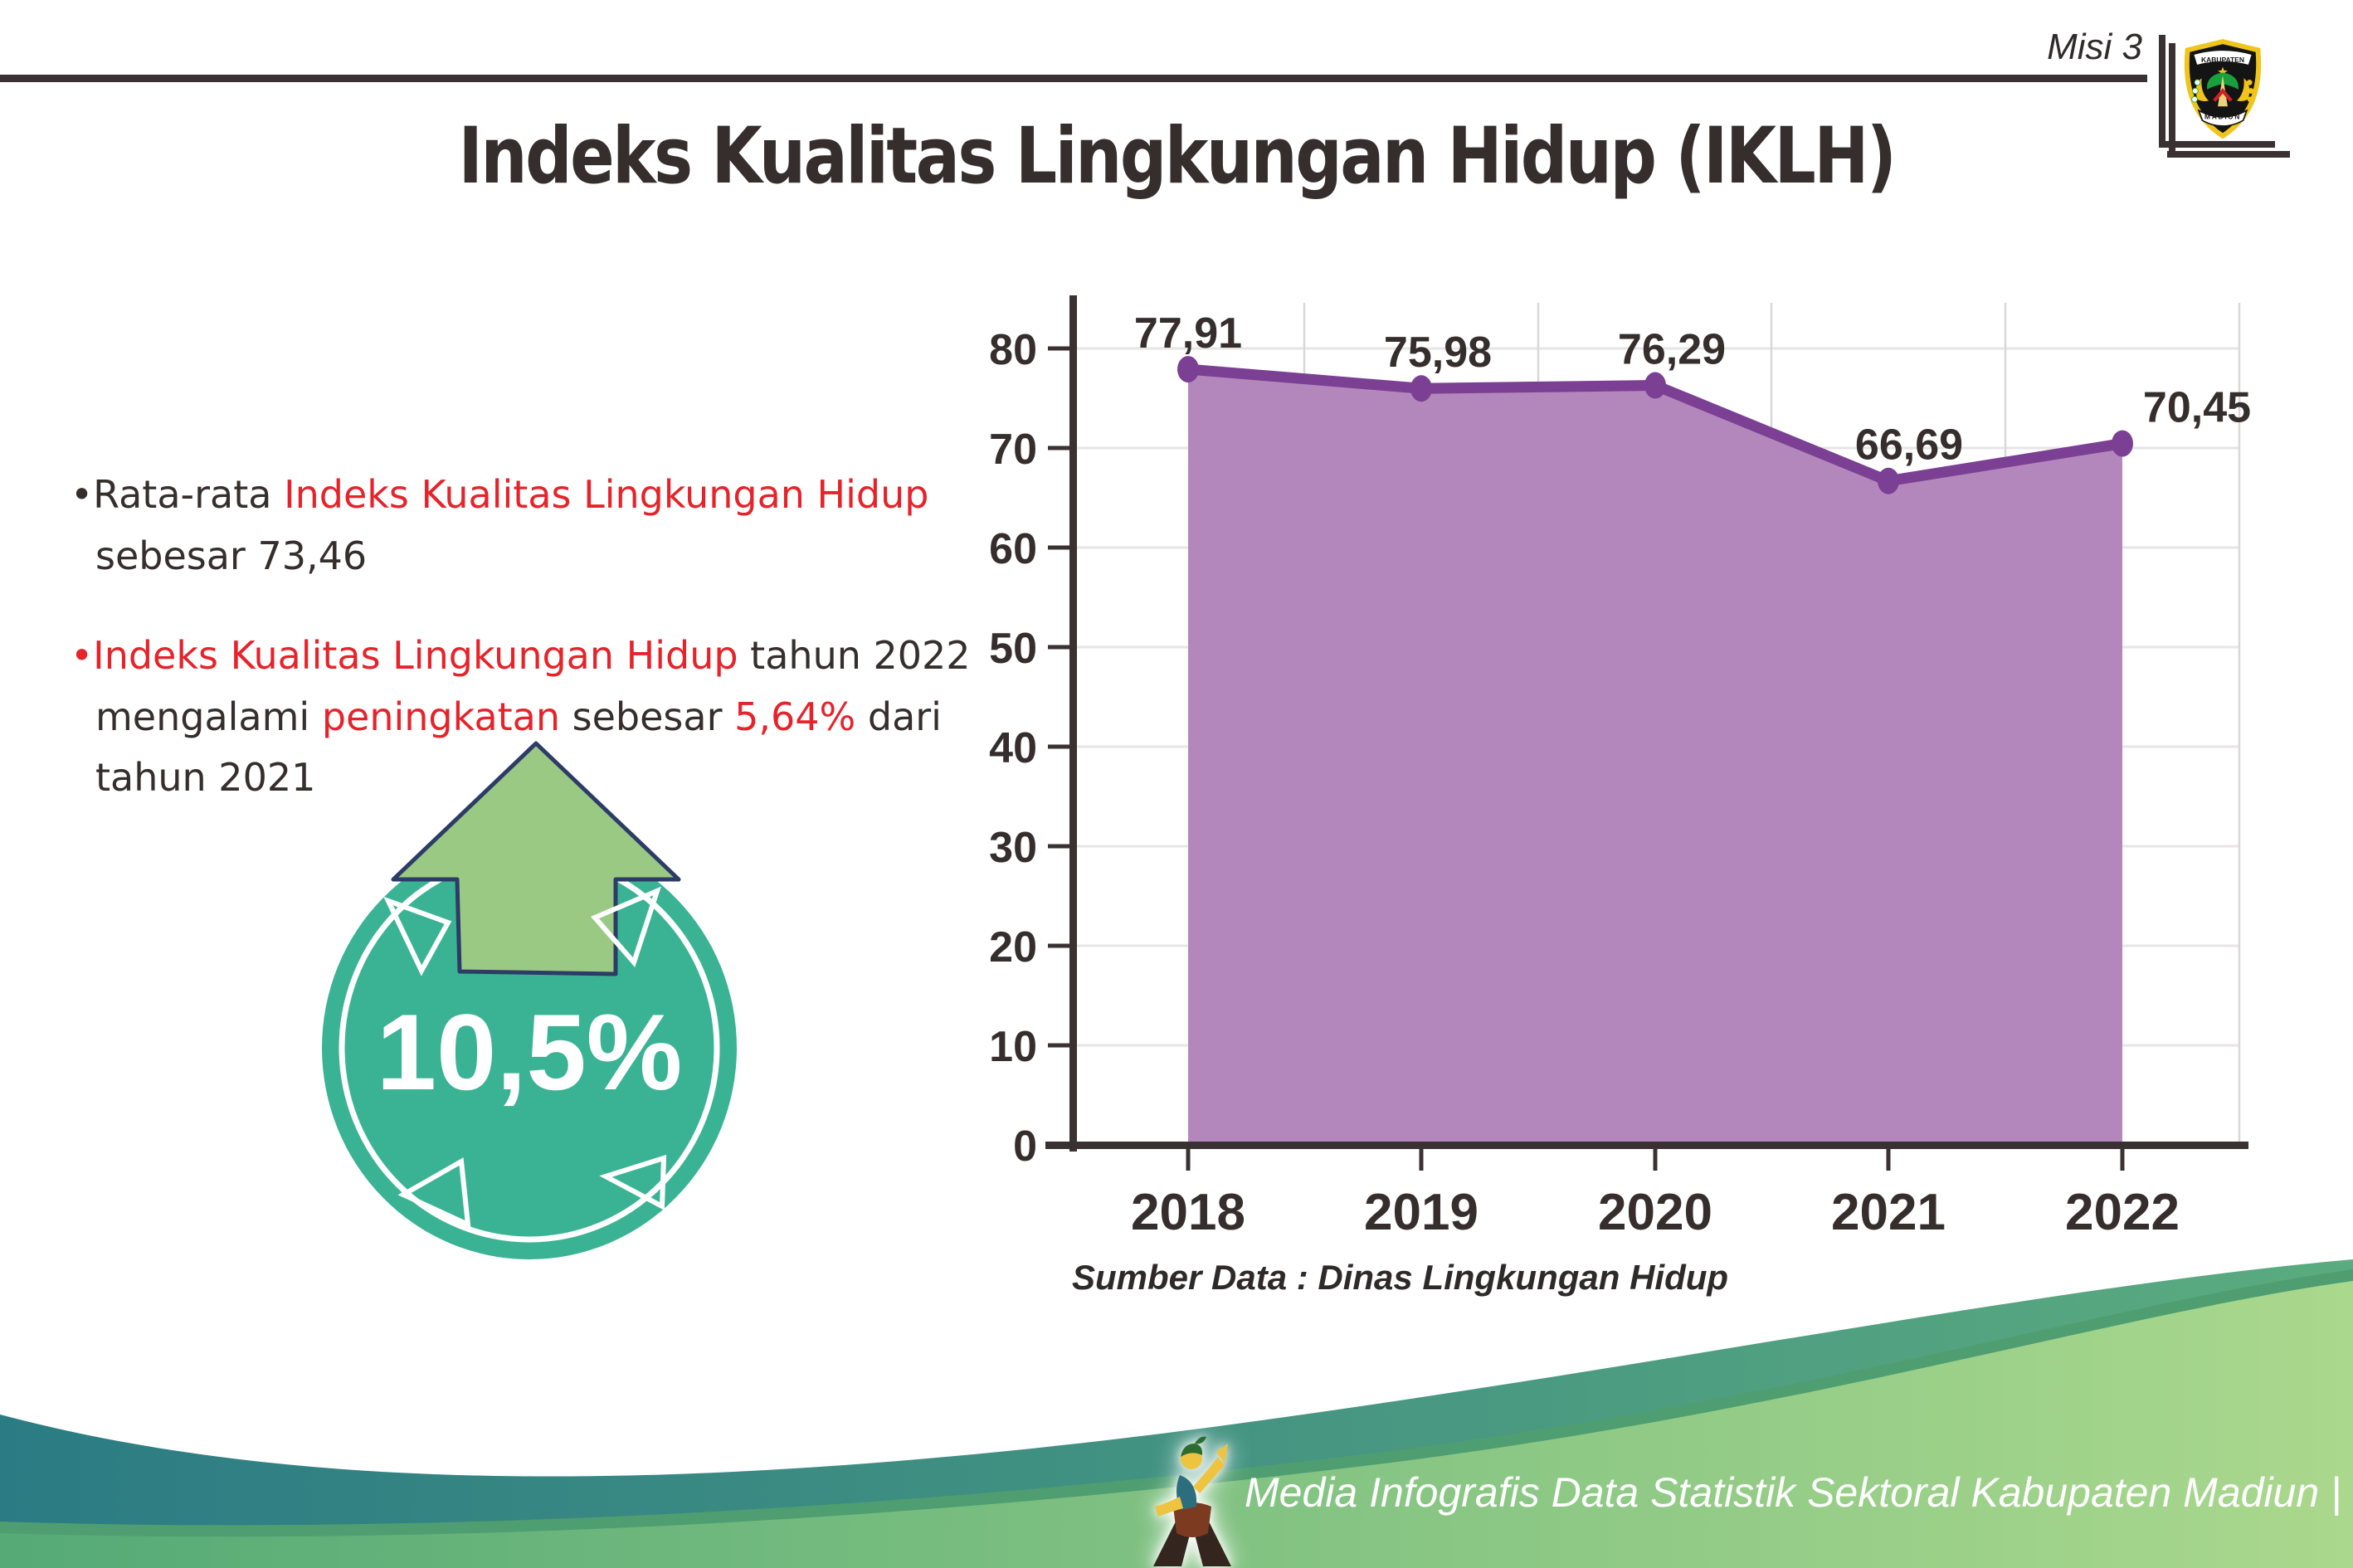  What do you see at coordinates (1209, 1475) in the screenshot?
I see `mascot-raised-arm` at bounding box center [1209, 1475].